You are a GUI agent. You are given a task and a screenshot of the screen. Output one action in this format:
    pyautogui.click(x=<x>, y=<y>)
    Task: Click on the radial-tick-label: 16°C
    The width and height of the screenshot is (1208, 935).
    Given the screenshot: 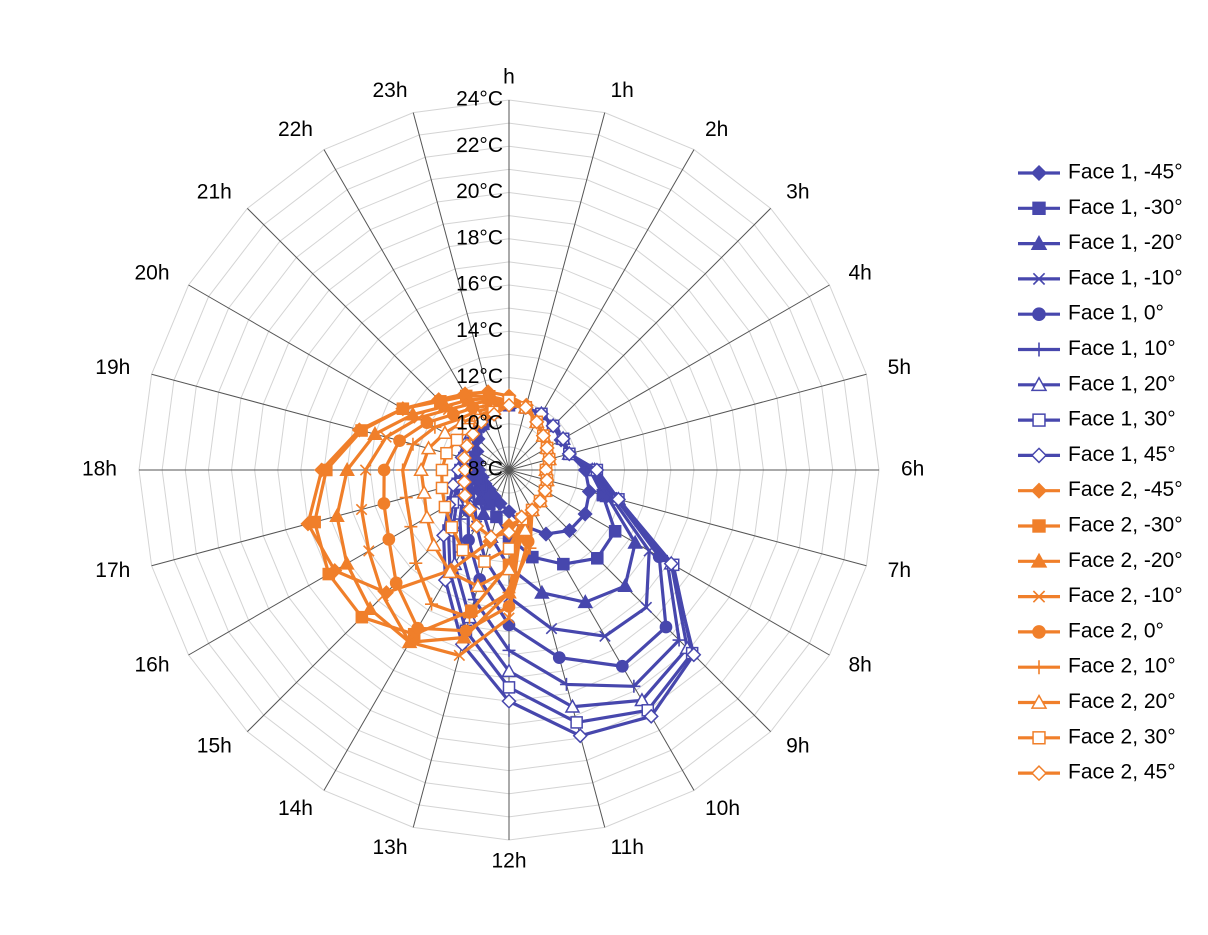 What is the action you would take?
    pyautogui.click(x=479, y=284)
    